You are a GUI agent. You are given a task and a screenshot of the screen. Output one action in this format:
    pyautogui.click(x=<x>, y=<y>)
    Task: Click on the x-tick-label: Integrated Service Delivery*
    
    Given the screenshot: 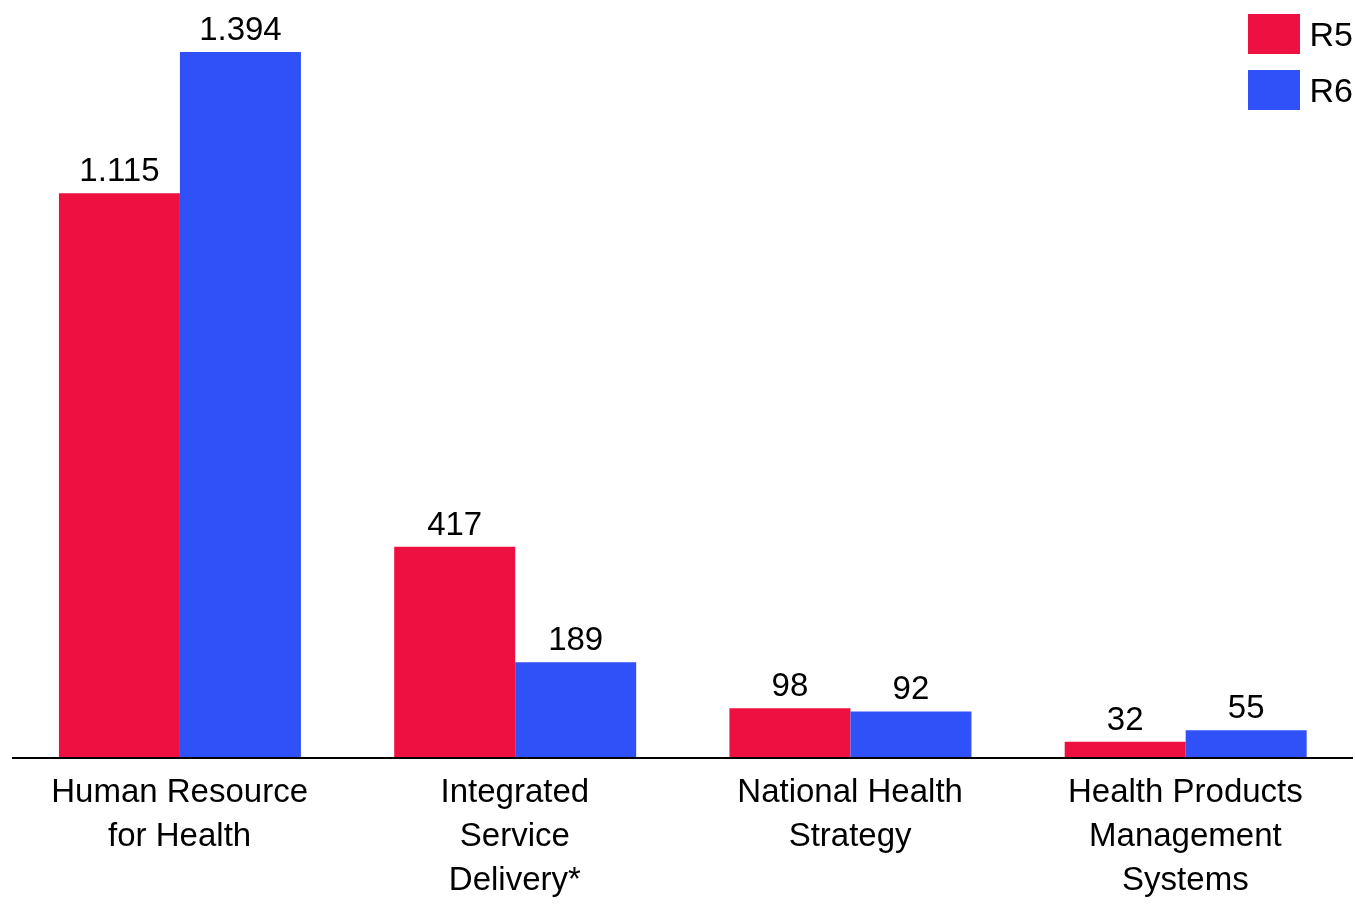 What is the action you would take?
    pyautogui.click(x=515, y=834)
    